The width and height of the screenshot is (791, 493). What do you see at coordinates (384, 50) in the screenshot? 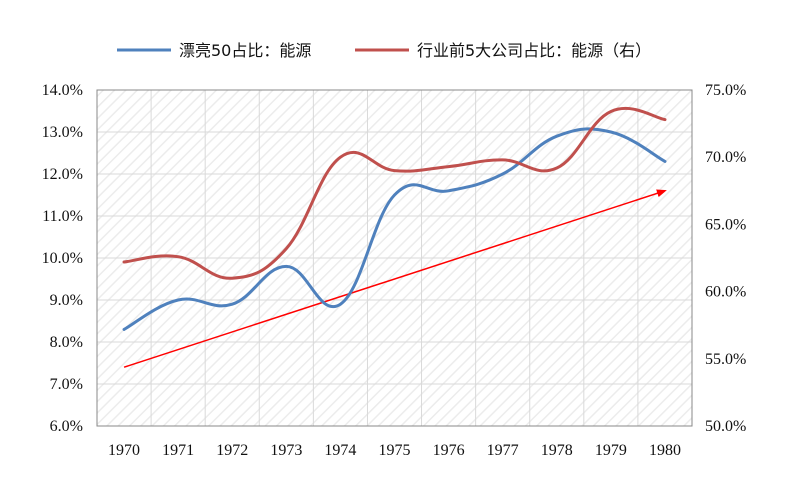
I see `legend: 漂亮50占比：能源 行业前5大公司占比：能源（右）` at bounding box center [384, 50].